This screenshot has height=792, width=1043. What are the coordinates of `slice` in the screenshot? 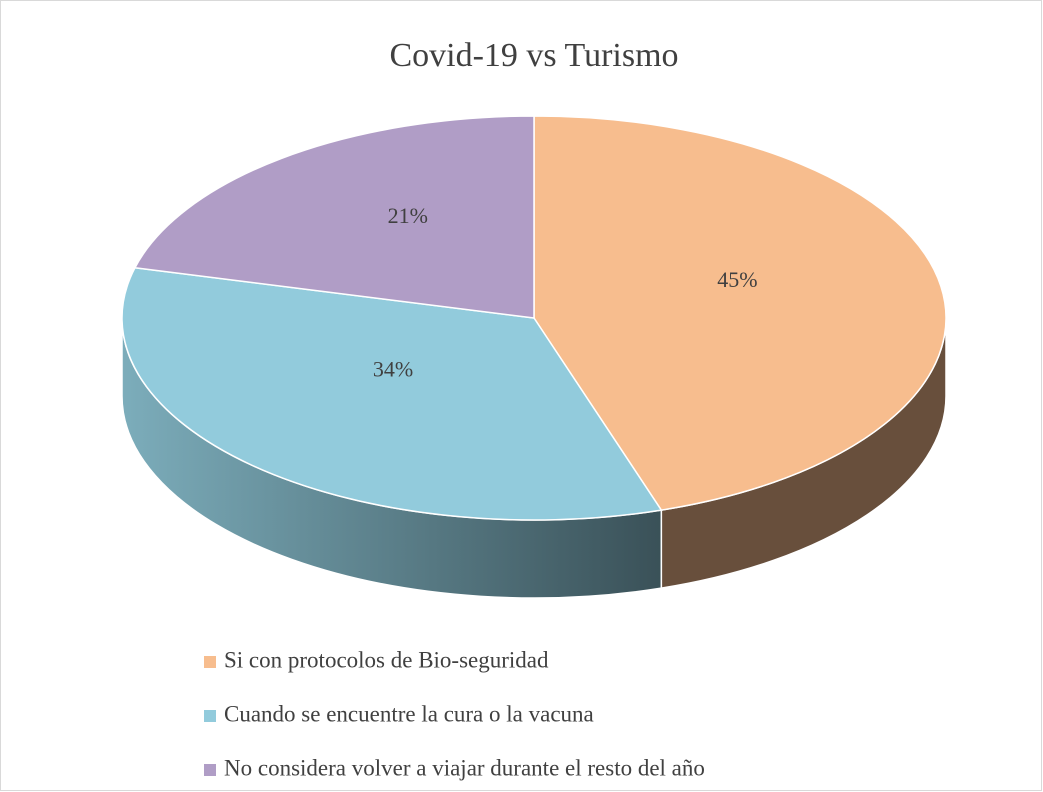 It's located at (334, 217).